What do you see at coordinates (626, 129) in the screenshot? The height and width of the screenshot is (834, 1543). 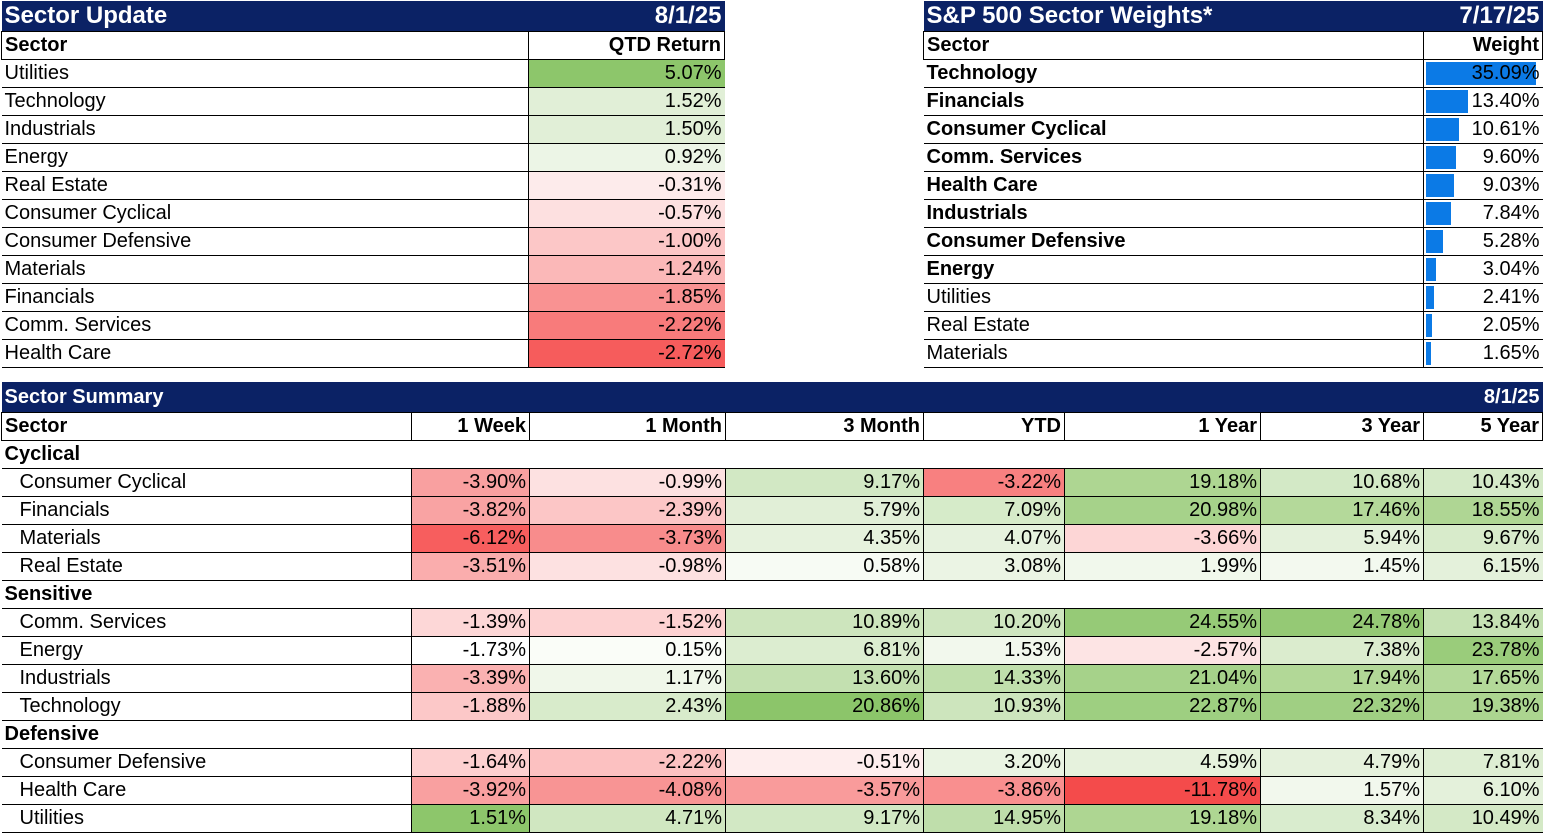 I see `qtd-return-value: 1.50%` at bounding box center [626, 129].